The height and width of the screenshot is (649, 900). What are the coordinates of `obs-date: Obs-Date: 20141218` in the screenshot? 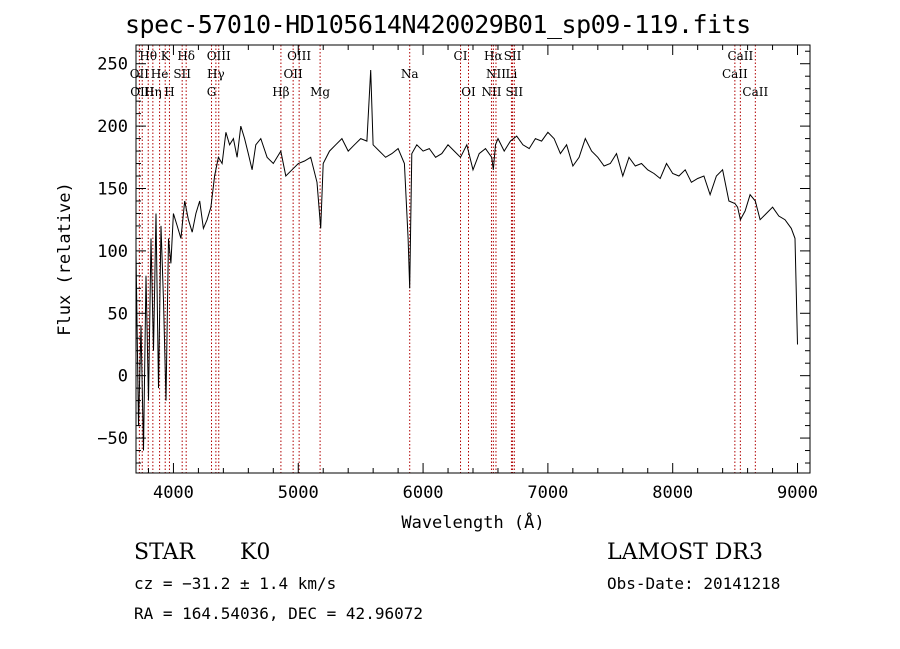 It's located at (694, 583).